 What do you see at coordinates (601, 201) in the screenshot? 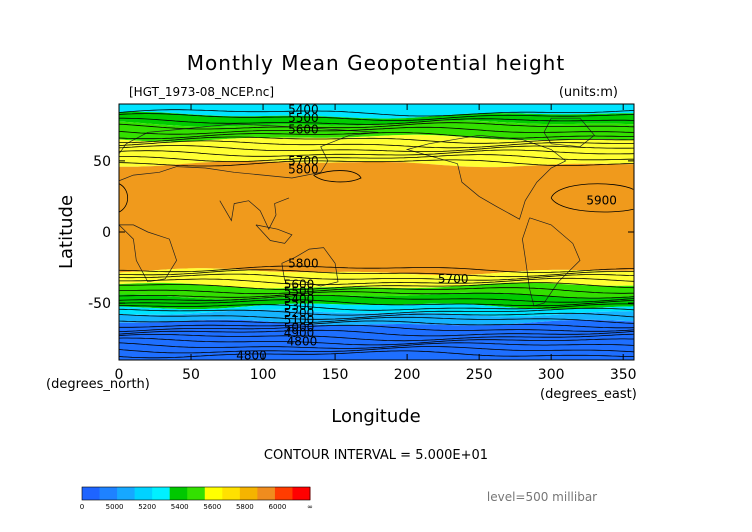
I see `contour-label: 5900` at bounding box center [601, 201].